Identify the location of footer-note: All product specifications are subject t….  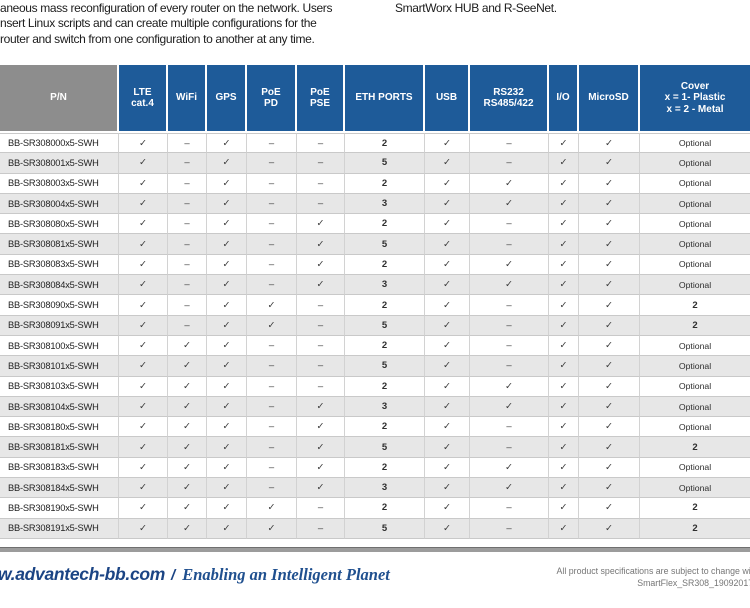
(653, 577).